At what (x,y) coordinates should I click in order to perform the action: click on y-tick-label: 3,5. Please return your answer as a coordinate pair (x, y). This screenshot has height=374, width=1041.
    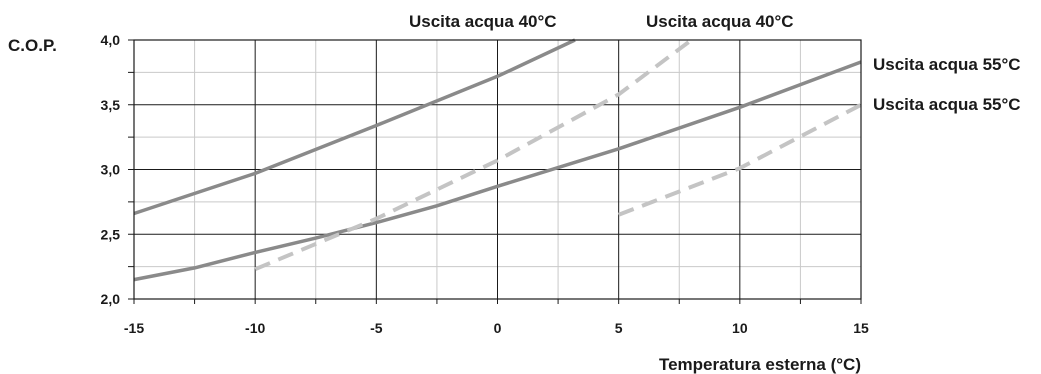
    Looking at the image, I should click on (111, 105).